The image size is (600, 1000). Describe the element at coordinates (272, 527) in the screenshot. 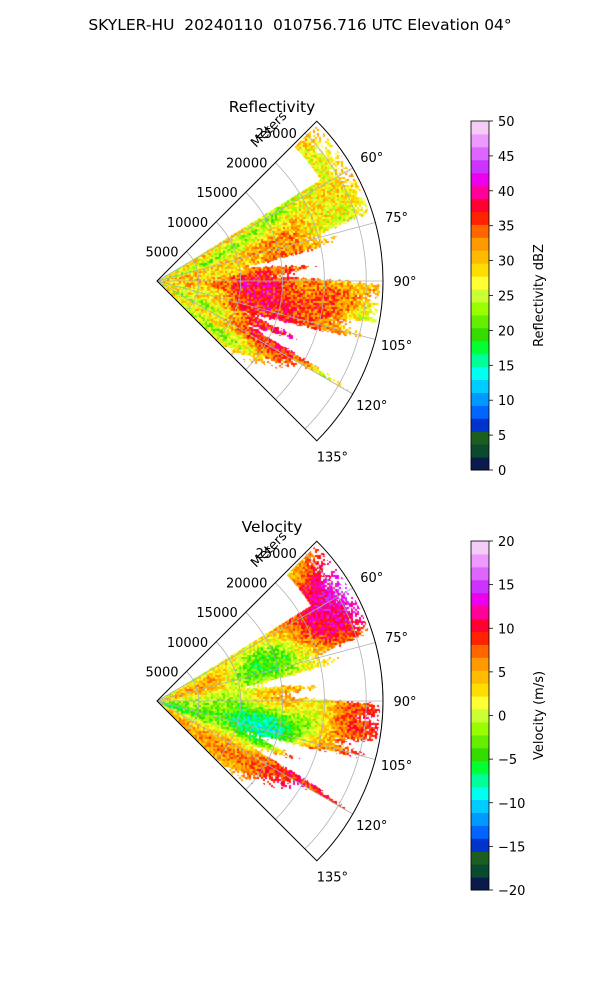

I see `chart-title: Velocity` at that location.